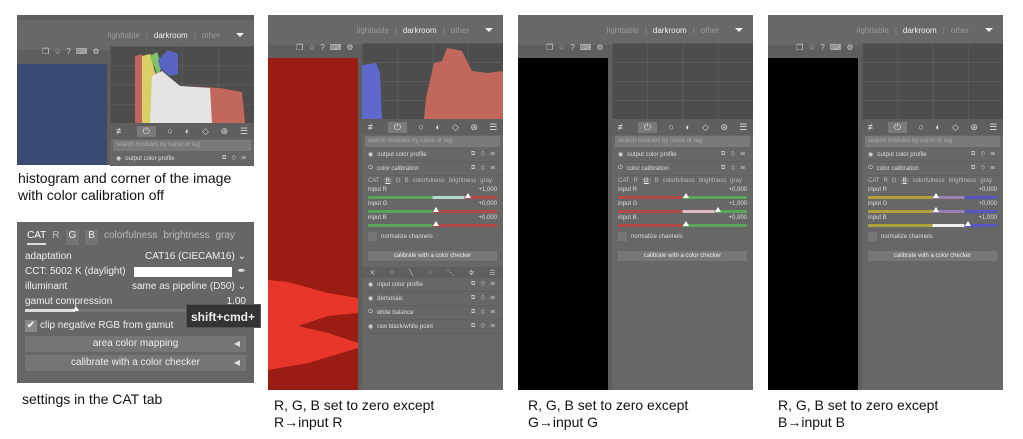 This screenshot has height=439, width=1023. What do you see at coordinates (56, 235) in the screenshot?
I see `tab-r: R` at bounding box center [56, 235].